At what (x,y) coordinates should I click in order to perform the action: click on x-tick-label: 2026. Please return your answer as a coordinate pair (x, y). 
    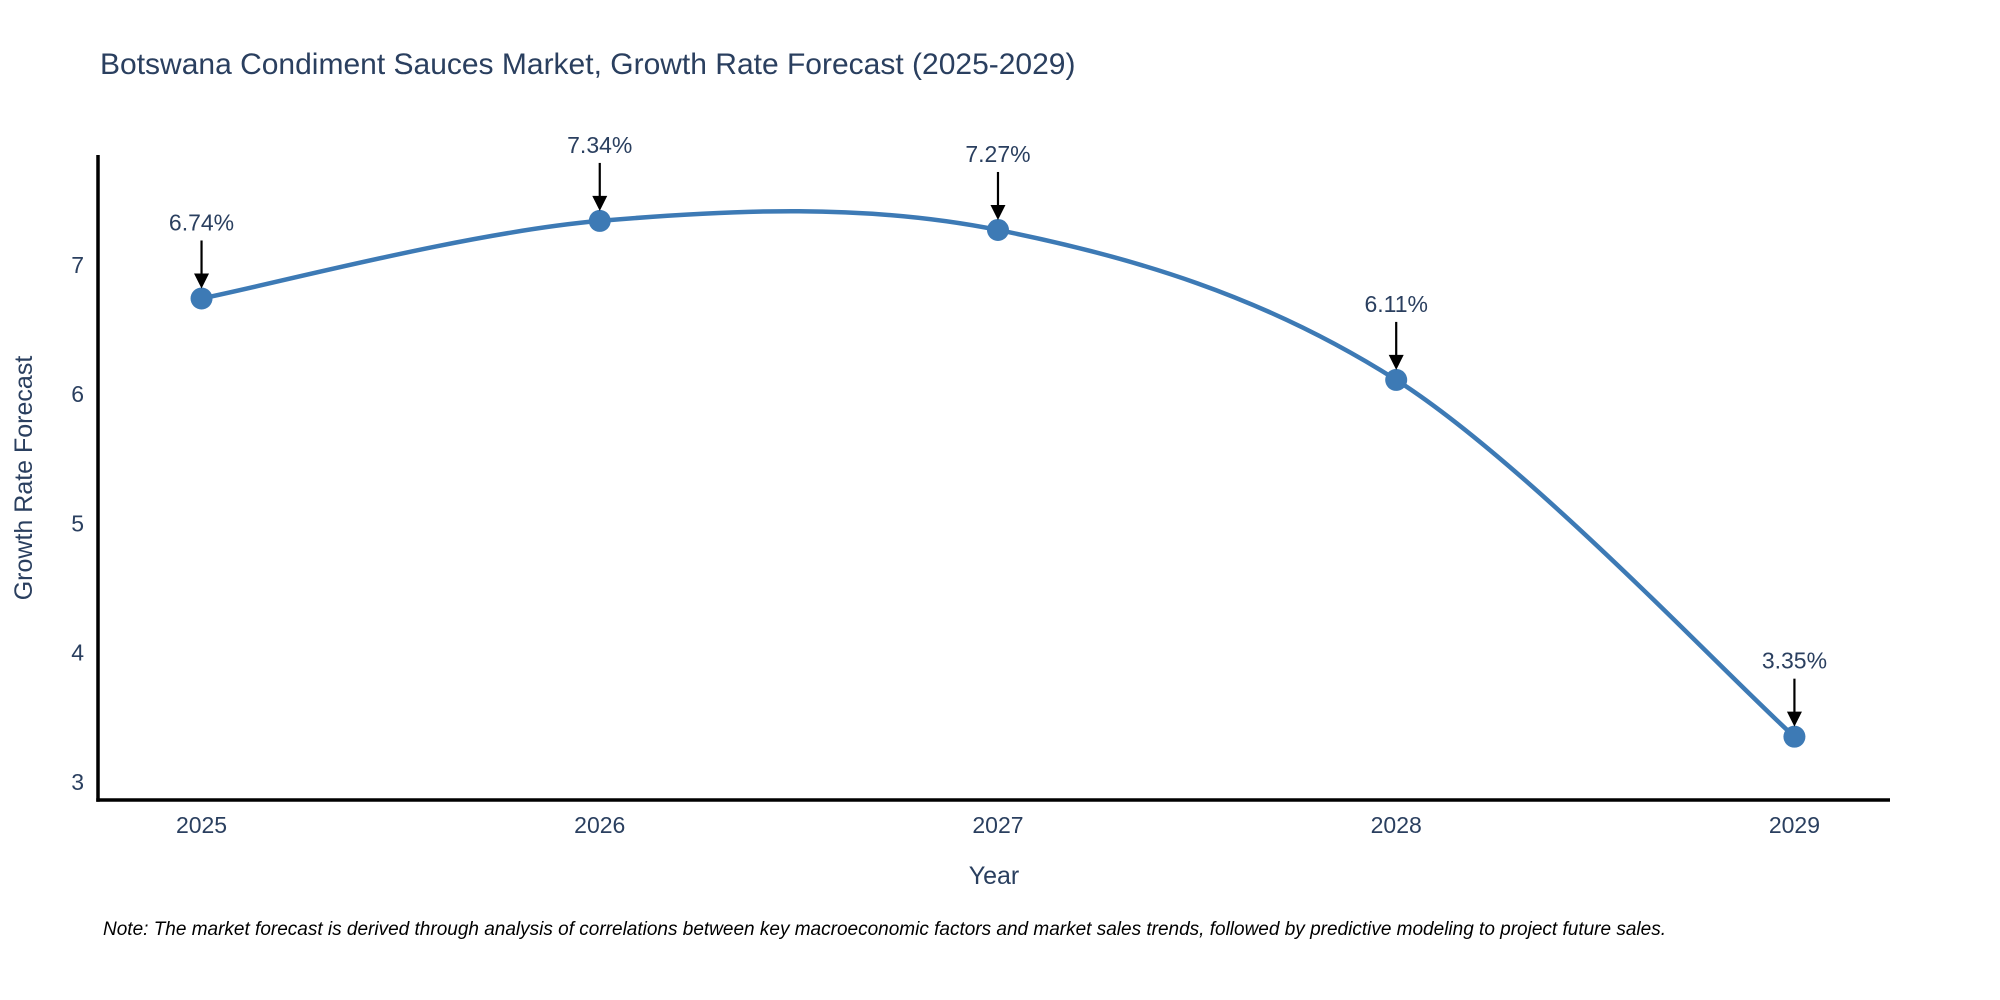
    Looking at the image, I should click on (599, 825).